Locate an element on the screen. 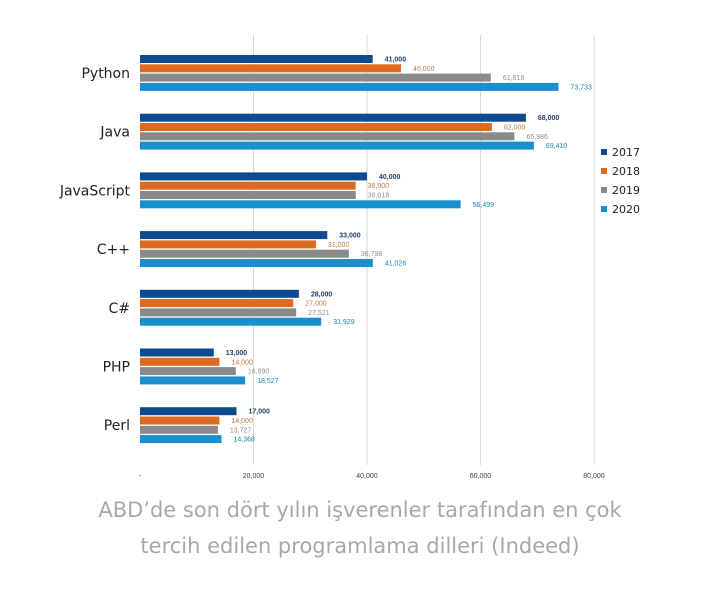  data-label: 73,733 is located at coordinates (581, 87).